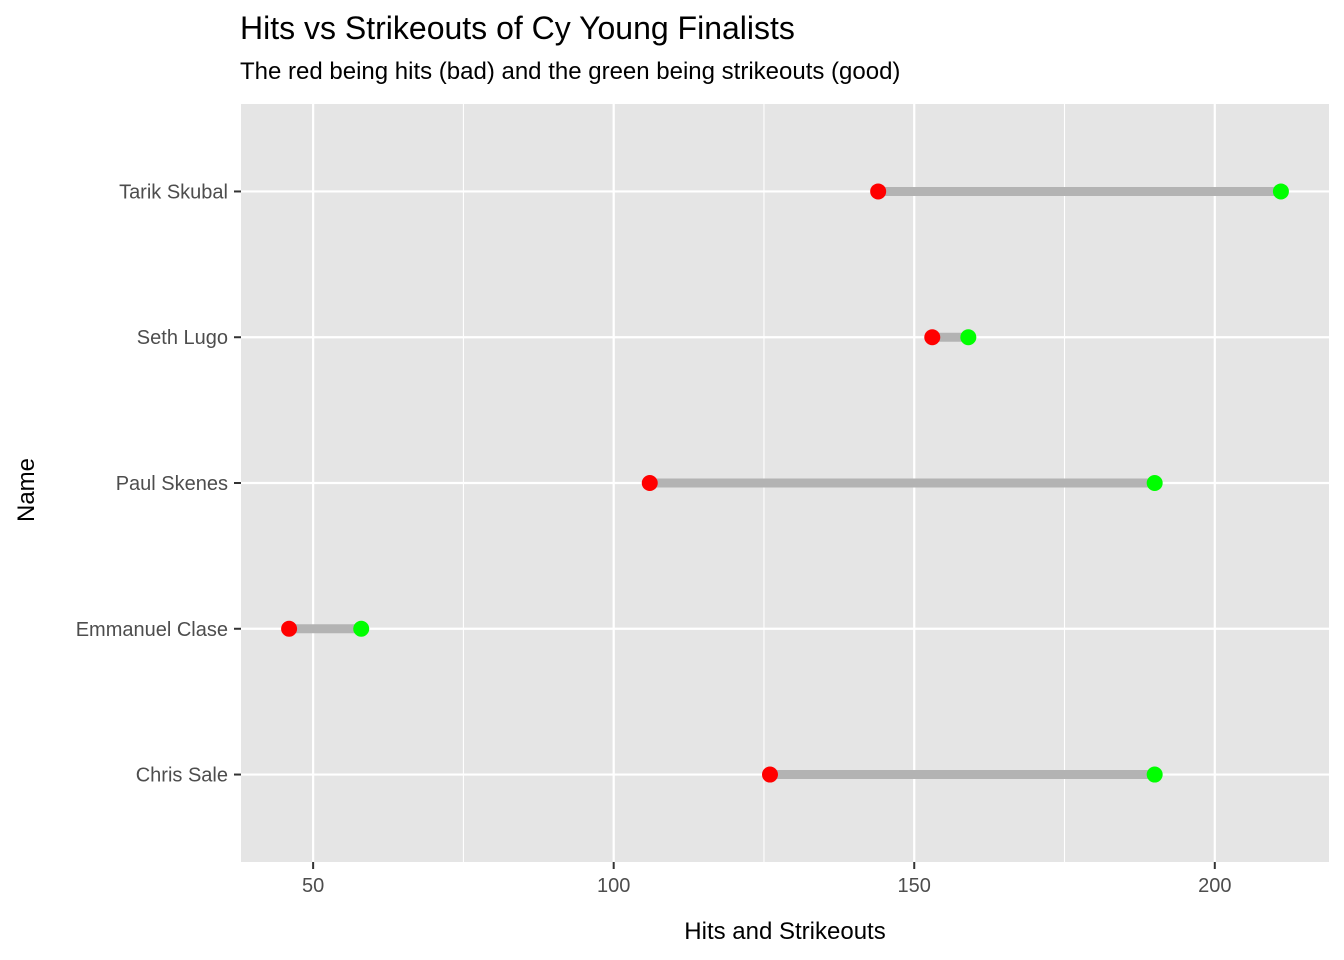 The image size is (1344, 960). I want to click on chart-title: Hits vs Strikeouts of Cy Young Finalists, so click(517, 28).